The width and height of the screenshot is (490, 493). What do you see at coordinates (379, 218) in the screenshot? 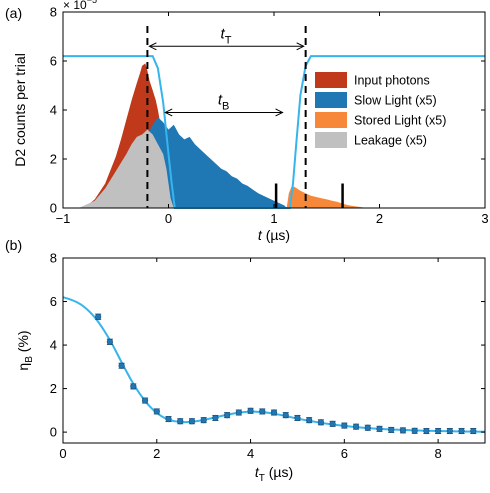
I see `a-xtick-label: 2` at bounding box center [379, 218].